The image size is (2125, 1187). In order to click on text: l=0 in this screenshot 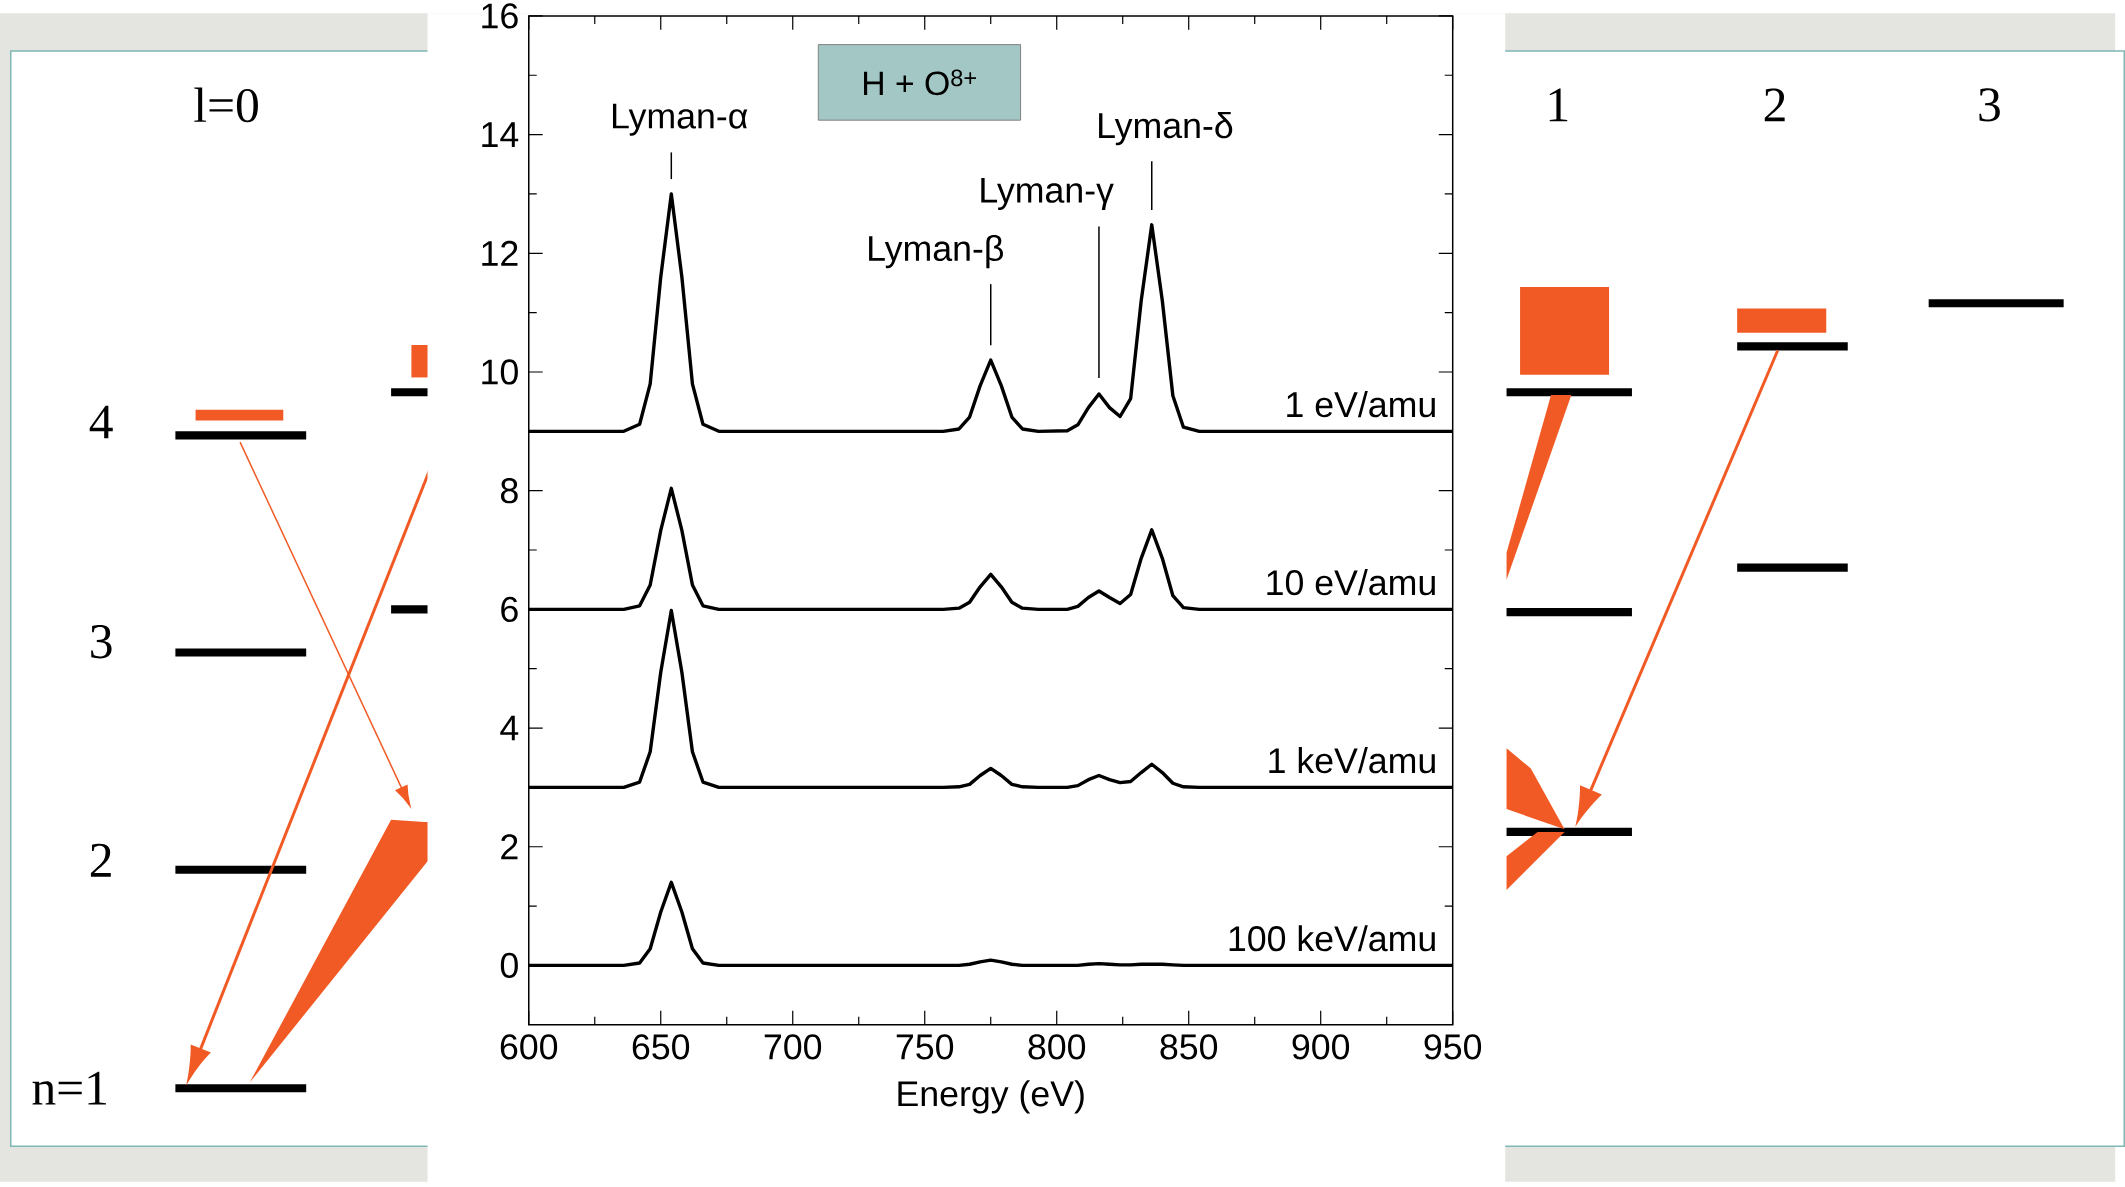, I will do `click(226, 105)`.